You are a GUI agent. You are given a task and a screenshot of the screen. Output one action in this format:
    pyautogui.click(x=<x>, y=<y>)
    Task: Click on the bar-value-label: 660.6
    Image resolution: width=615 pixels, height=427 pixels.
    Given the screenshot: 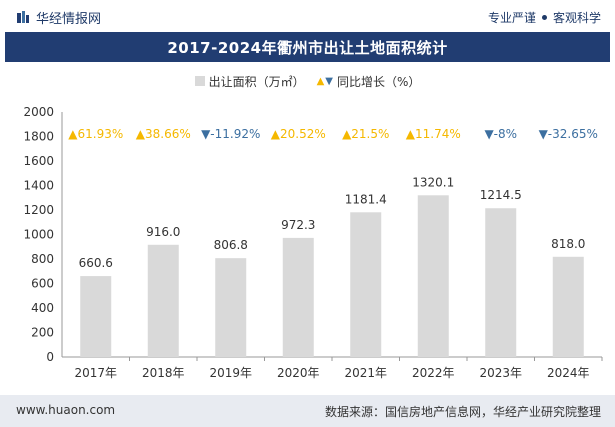 What is the action you would take?
    pyautogui.click(x=96, y=263)
    